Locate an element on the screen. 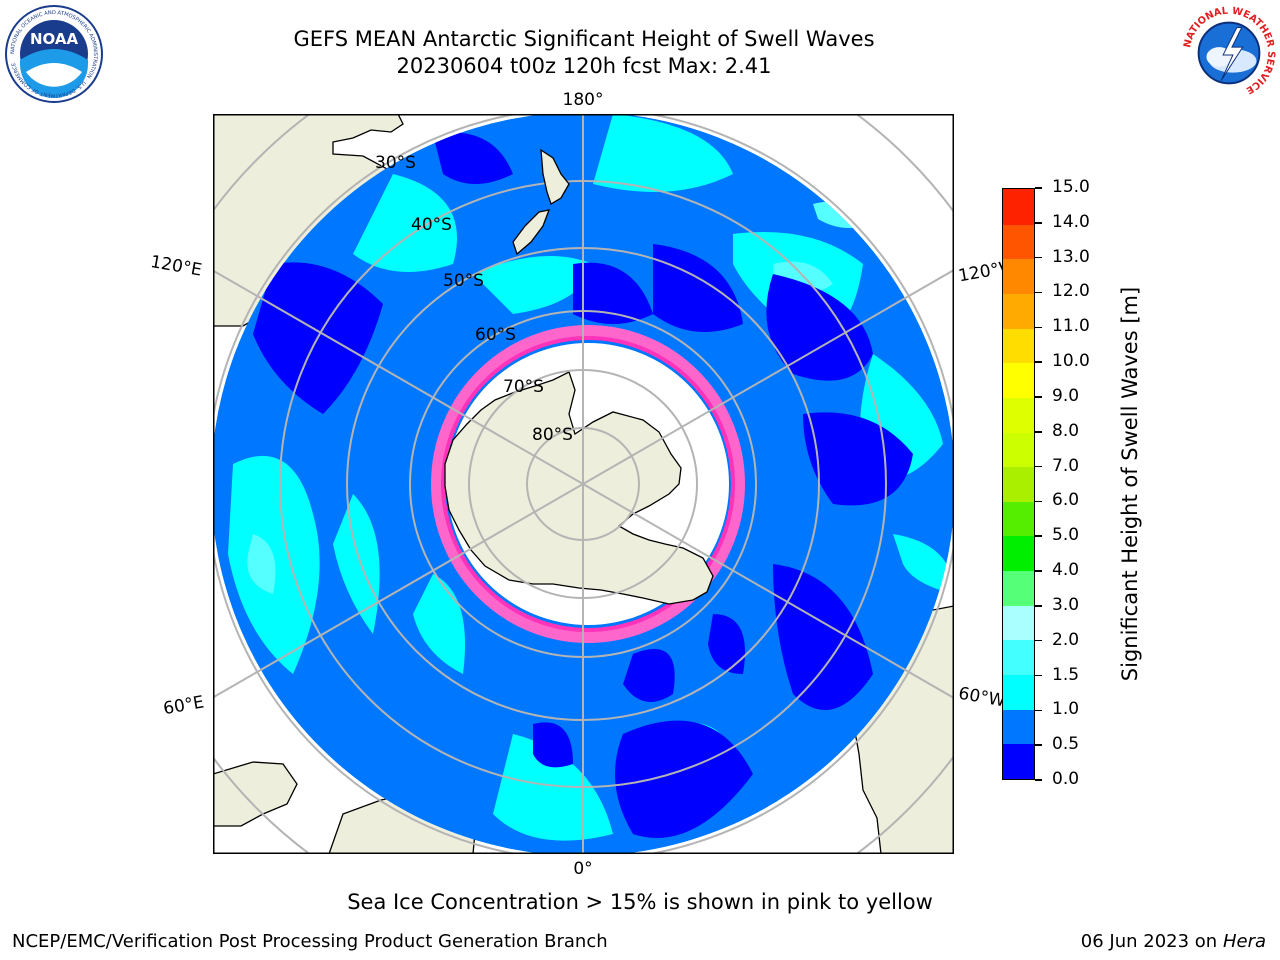  lon-label-0: 0° is located at coordinates (582, 869).